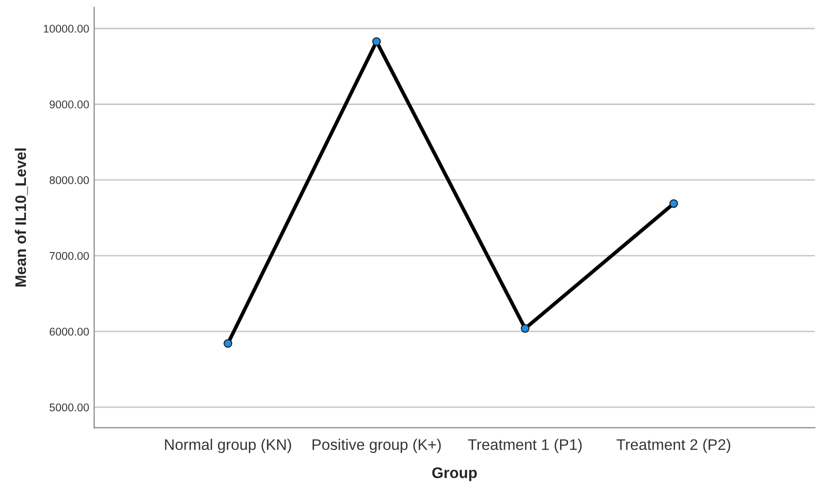 The width and height of the screenshot is (819, 486). What do you see at coordinates (69, 332) in the screenshot?
I see `y-tick-label: 6000.00` at bounding box center [69, 332].